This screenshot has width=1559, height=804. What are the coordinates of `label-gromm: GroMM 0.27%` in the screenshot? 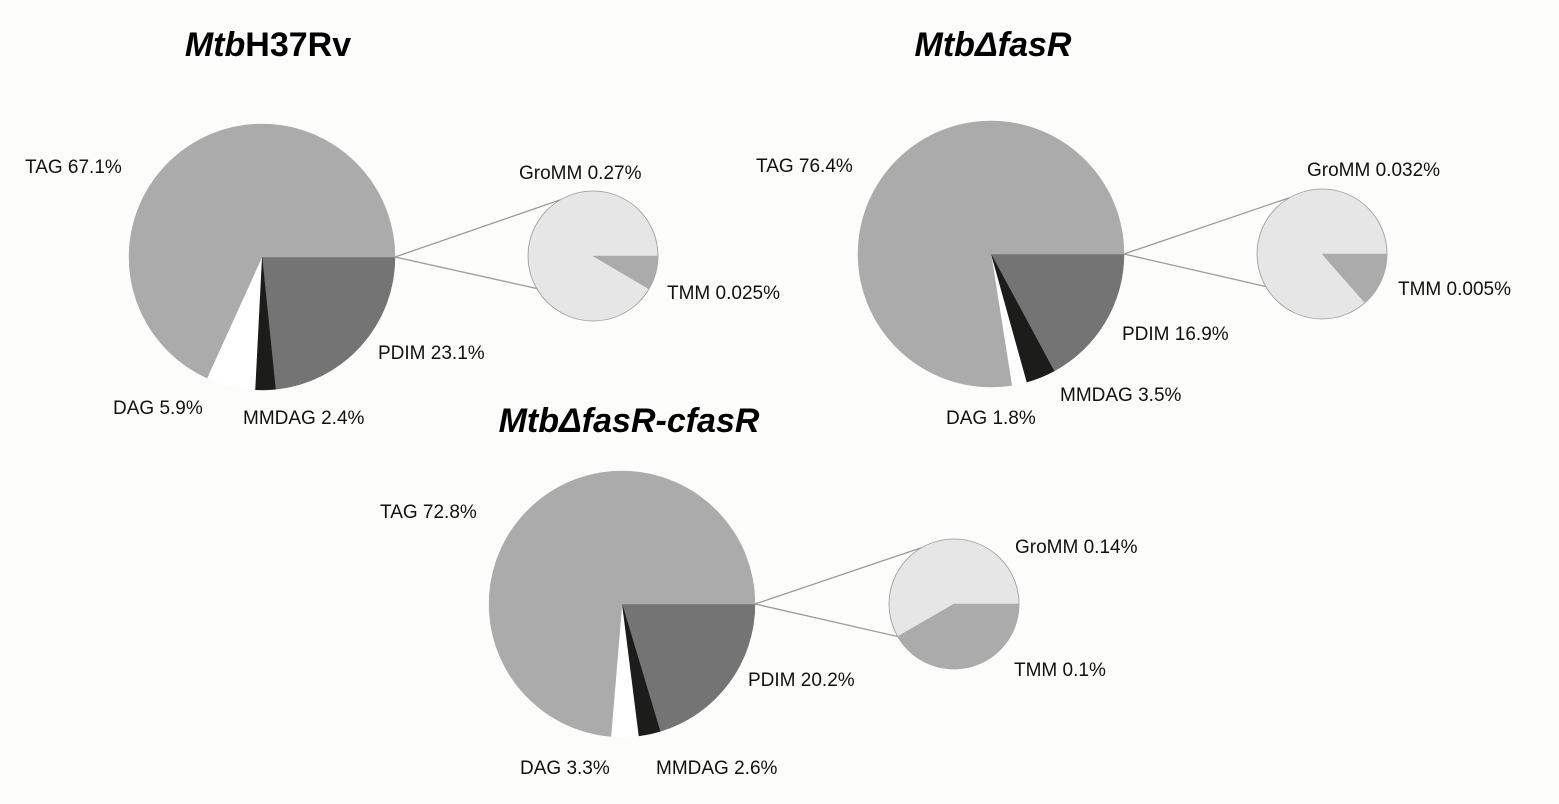 It's located at (580, 173).